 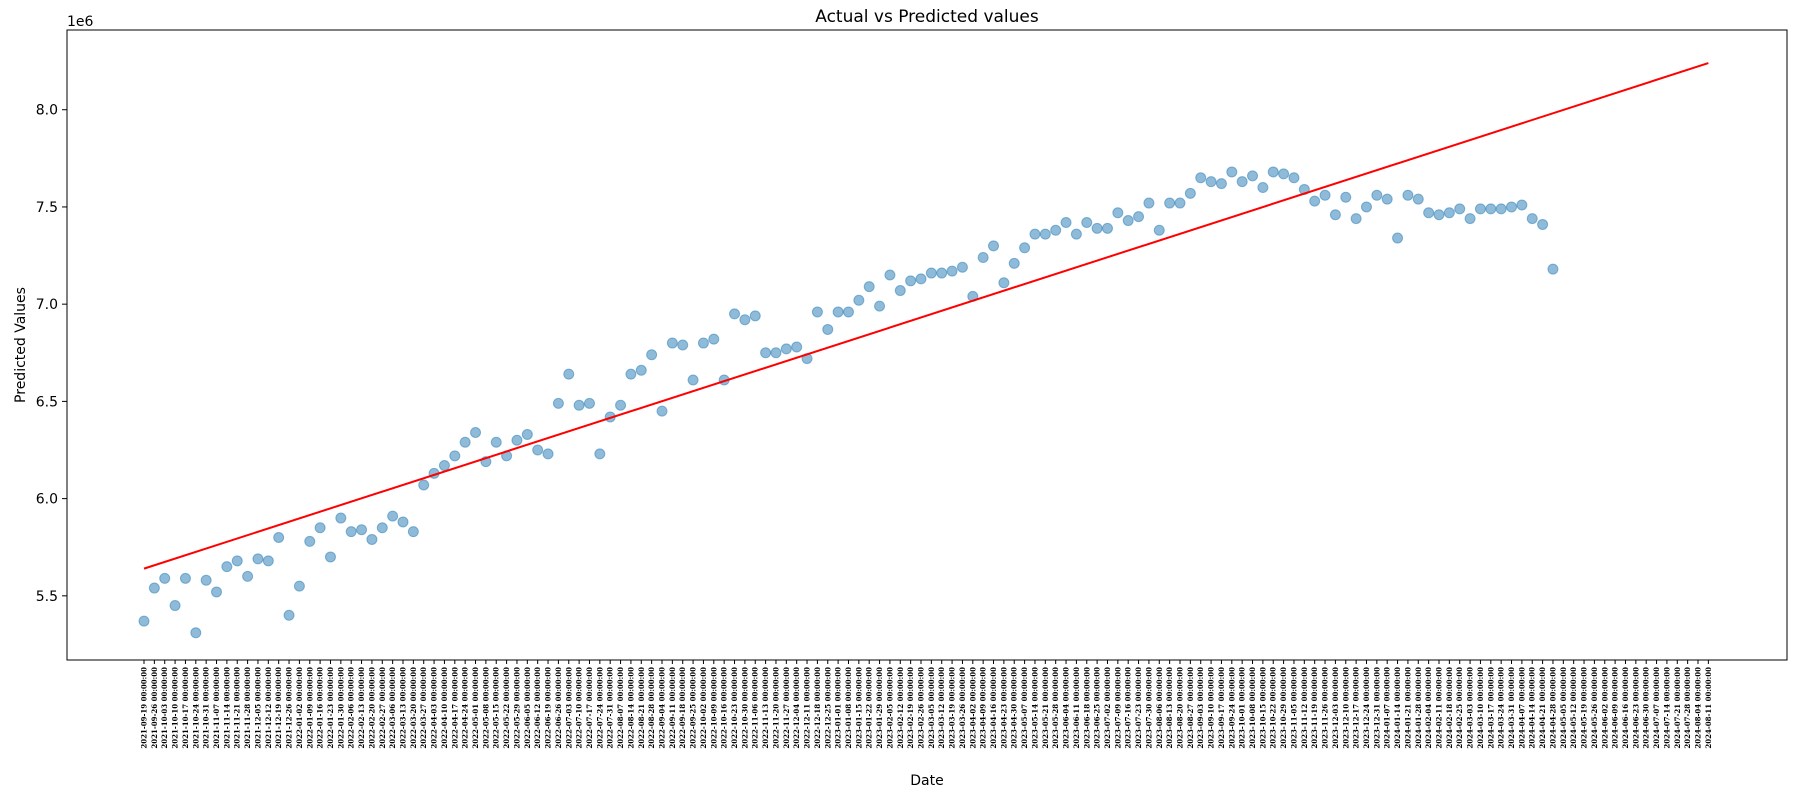 What do you see at coordinates (589, 708) in the screenshot?
I see `x-tick-label: 2022-07-17 00:00:00` at bounding box center [589, 708].